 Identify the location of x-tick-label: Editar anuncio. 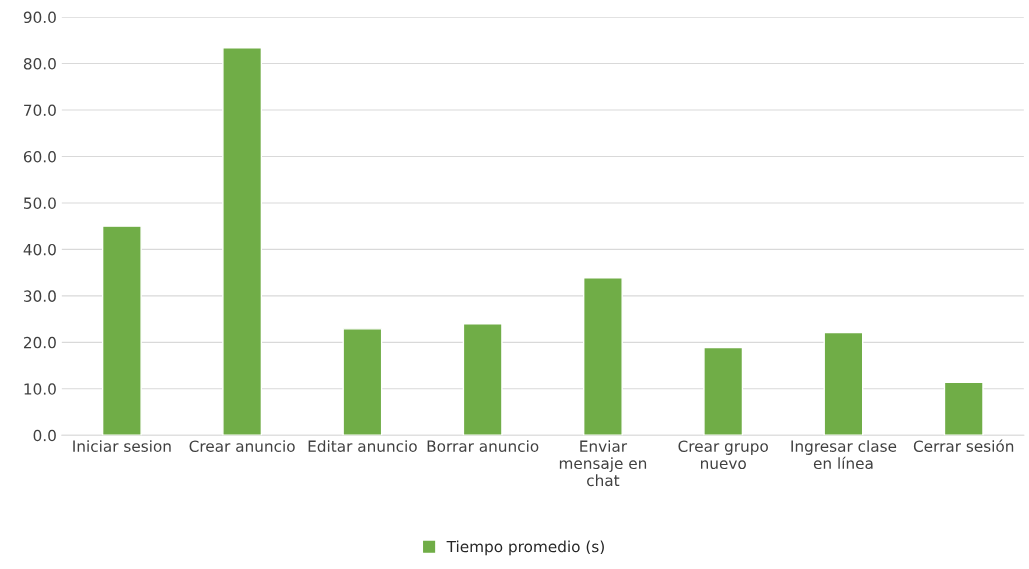
(362, 446).